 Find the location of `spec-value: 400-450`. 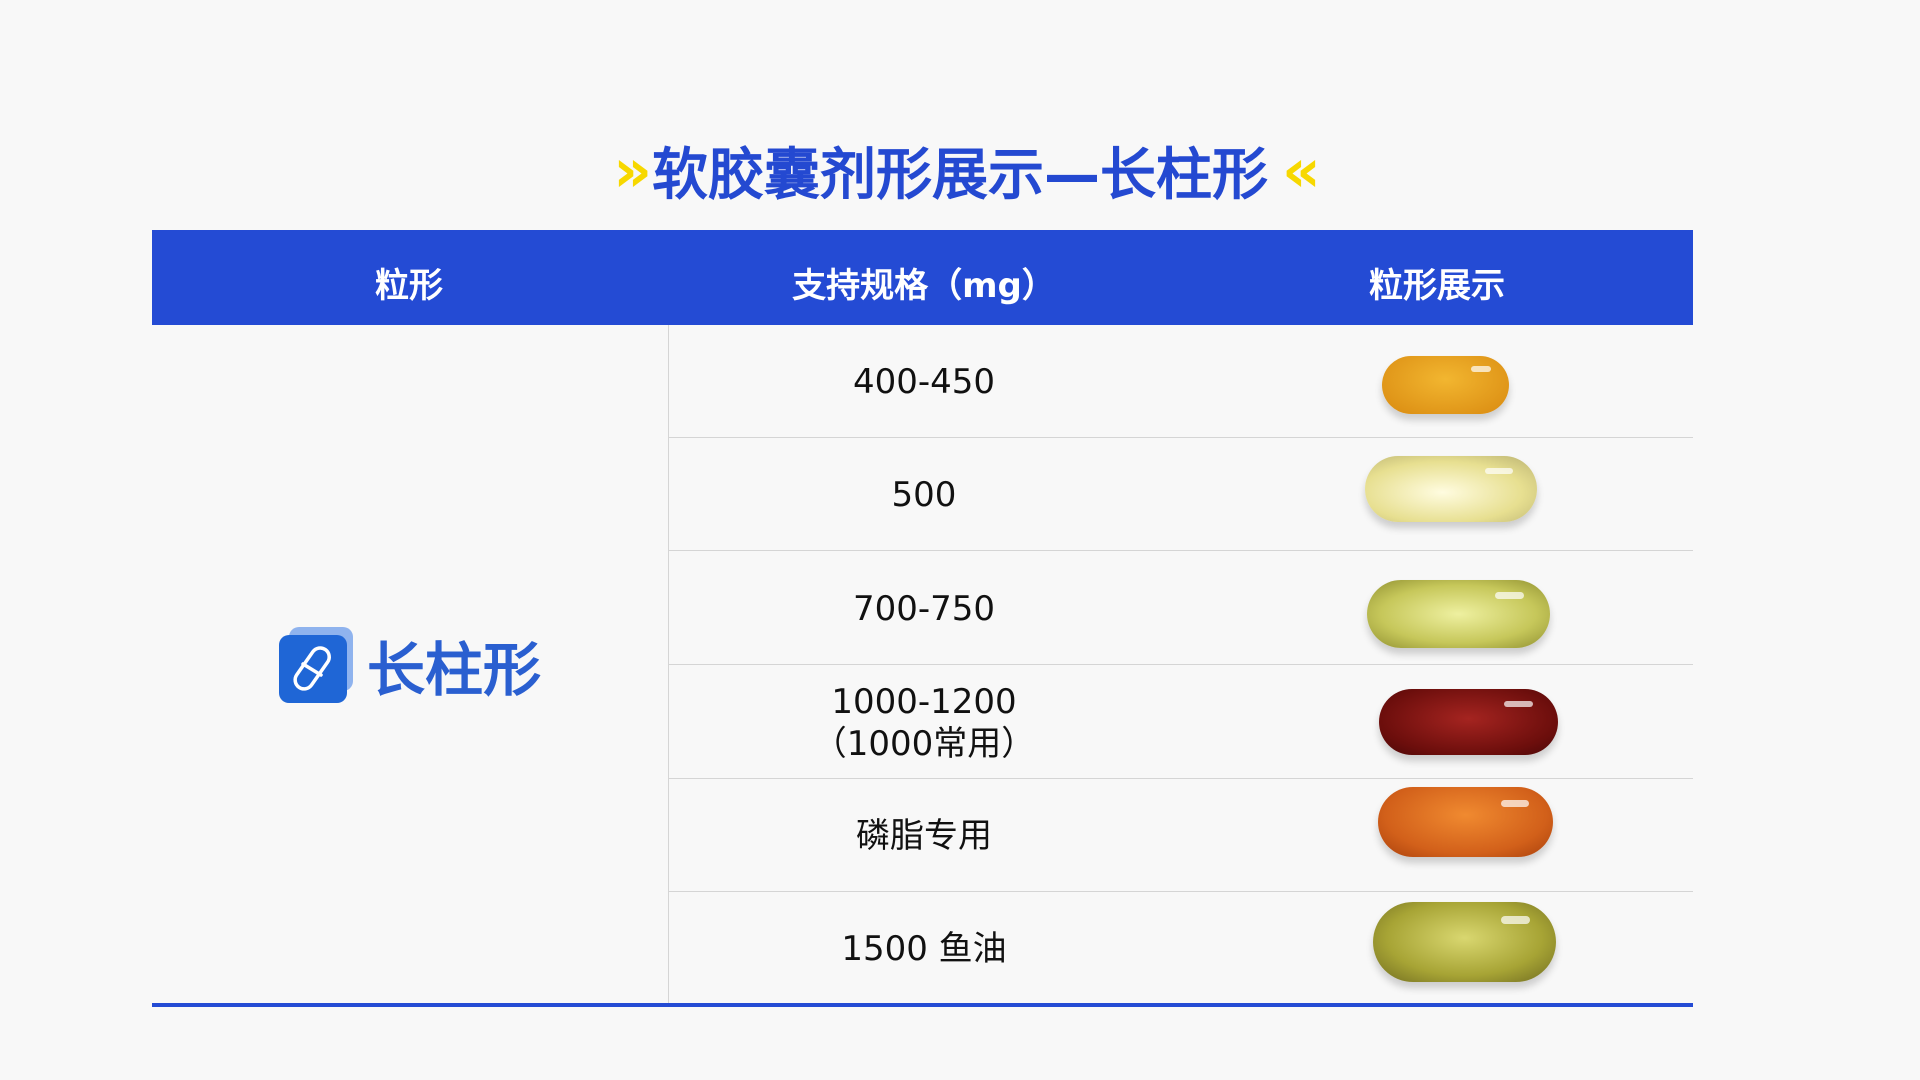

spec-value: 400-450 is located at coordinates (924, 381).